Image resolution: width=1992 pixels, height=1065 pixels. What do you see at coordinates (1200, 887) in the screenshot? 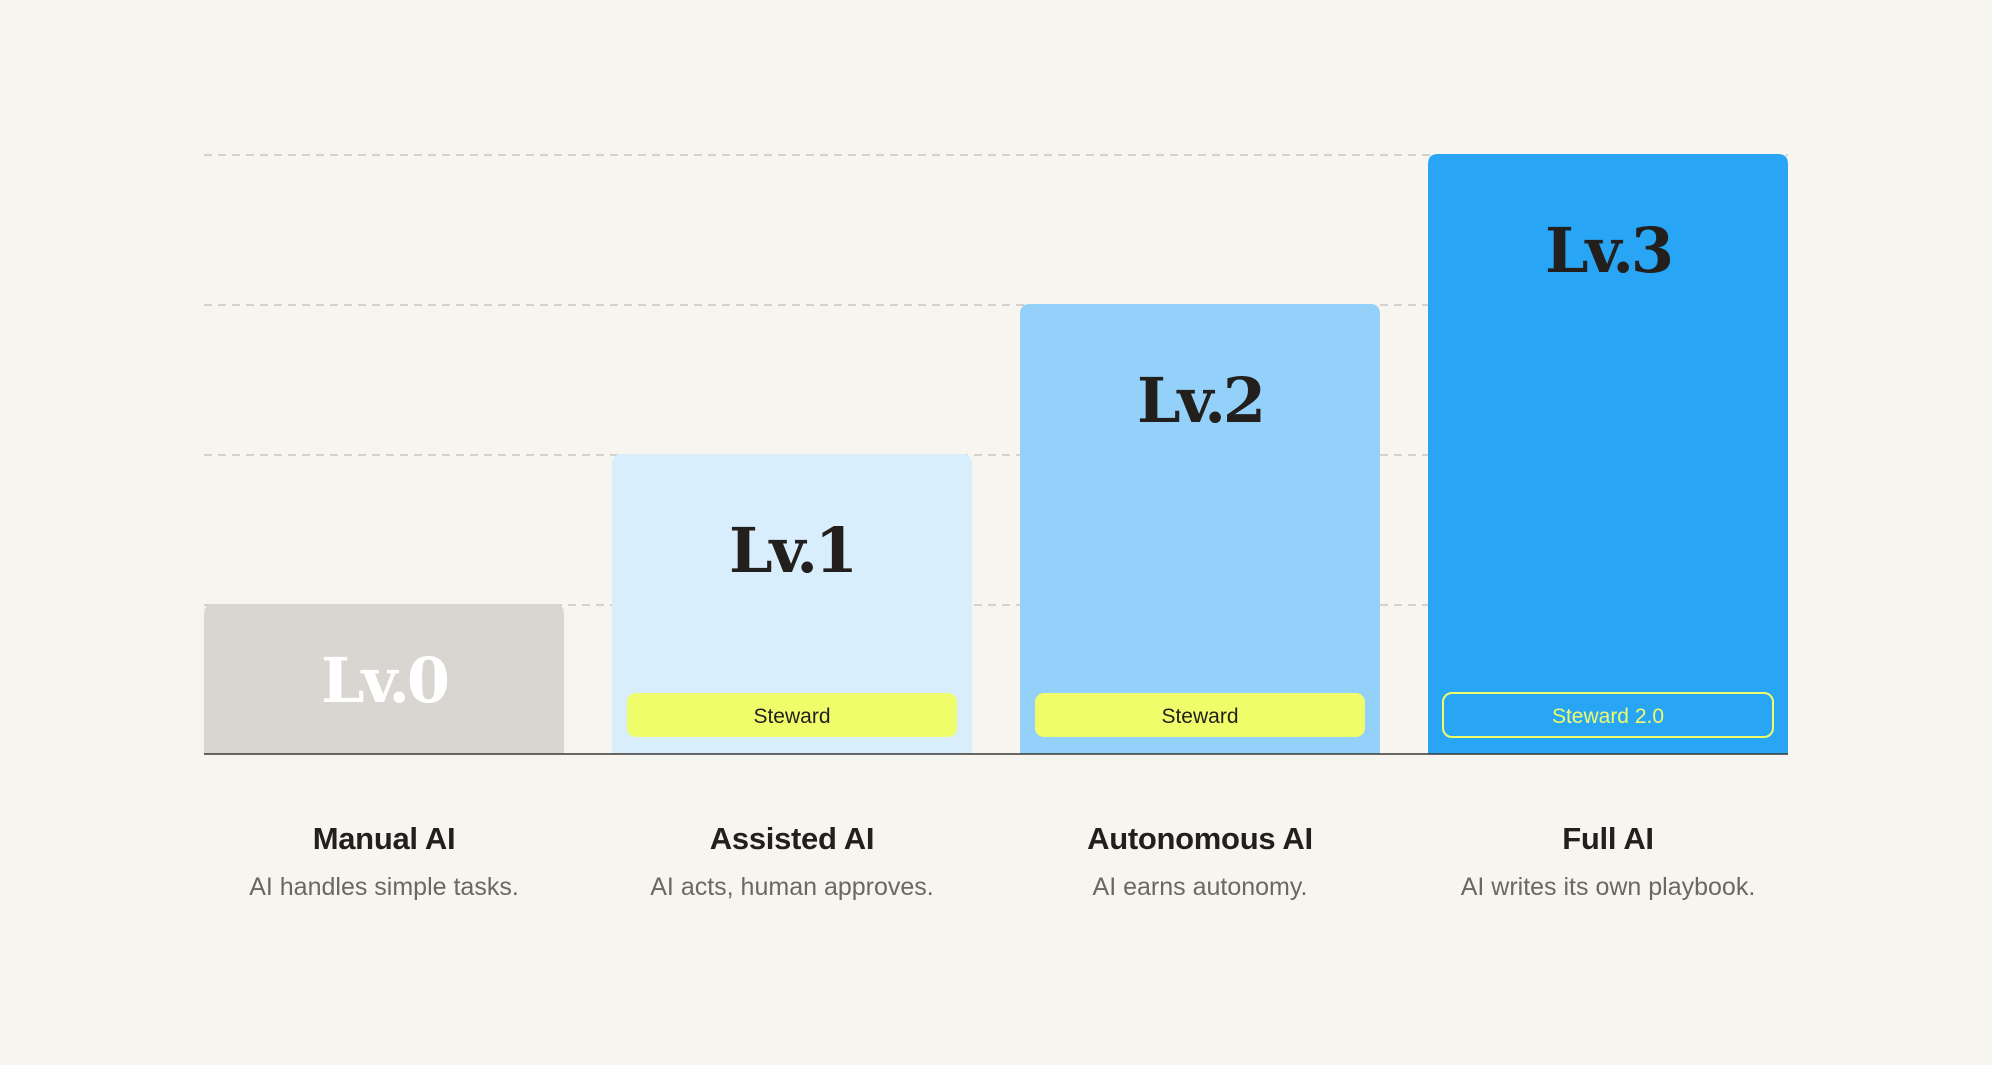
I see `caption-description: AI earns autonomy.` at bounding box center [1200, 887].